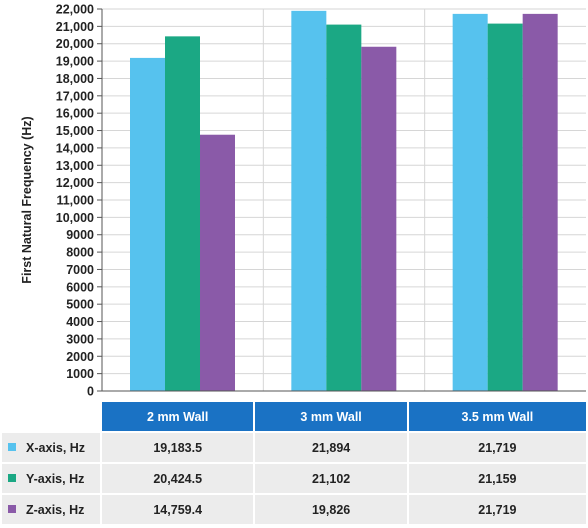 The image size is (588, 528). I want to click on table-cell: 14,759.4, so click(178, 509).